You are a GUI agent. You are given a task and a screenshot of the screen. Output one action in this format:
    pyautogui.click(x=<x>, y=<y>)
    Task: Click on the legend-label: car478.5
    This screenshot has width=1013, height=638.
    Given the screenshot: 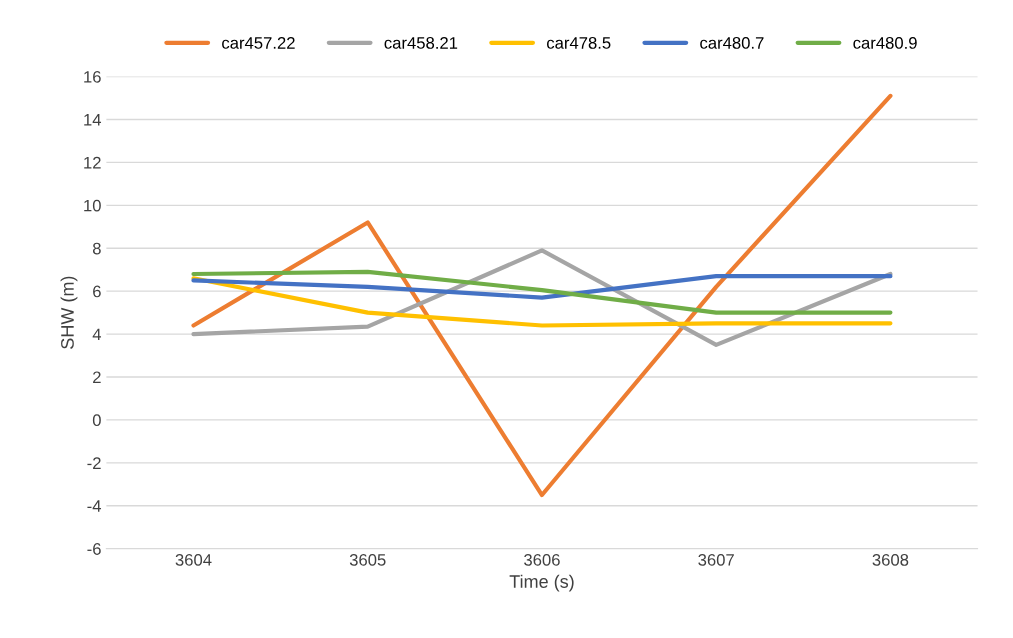 What is the action you would take?
    pyautogui.click(x=579, y=43)
    